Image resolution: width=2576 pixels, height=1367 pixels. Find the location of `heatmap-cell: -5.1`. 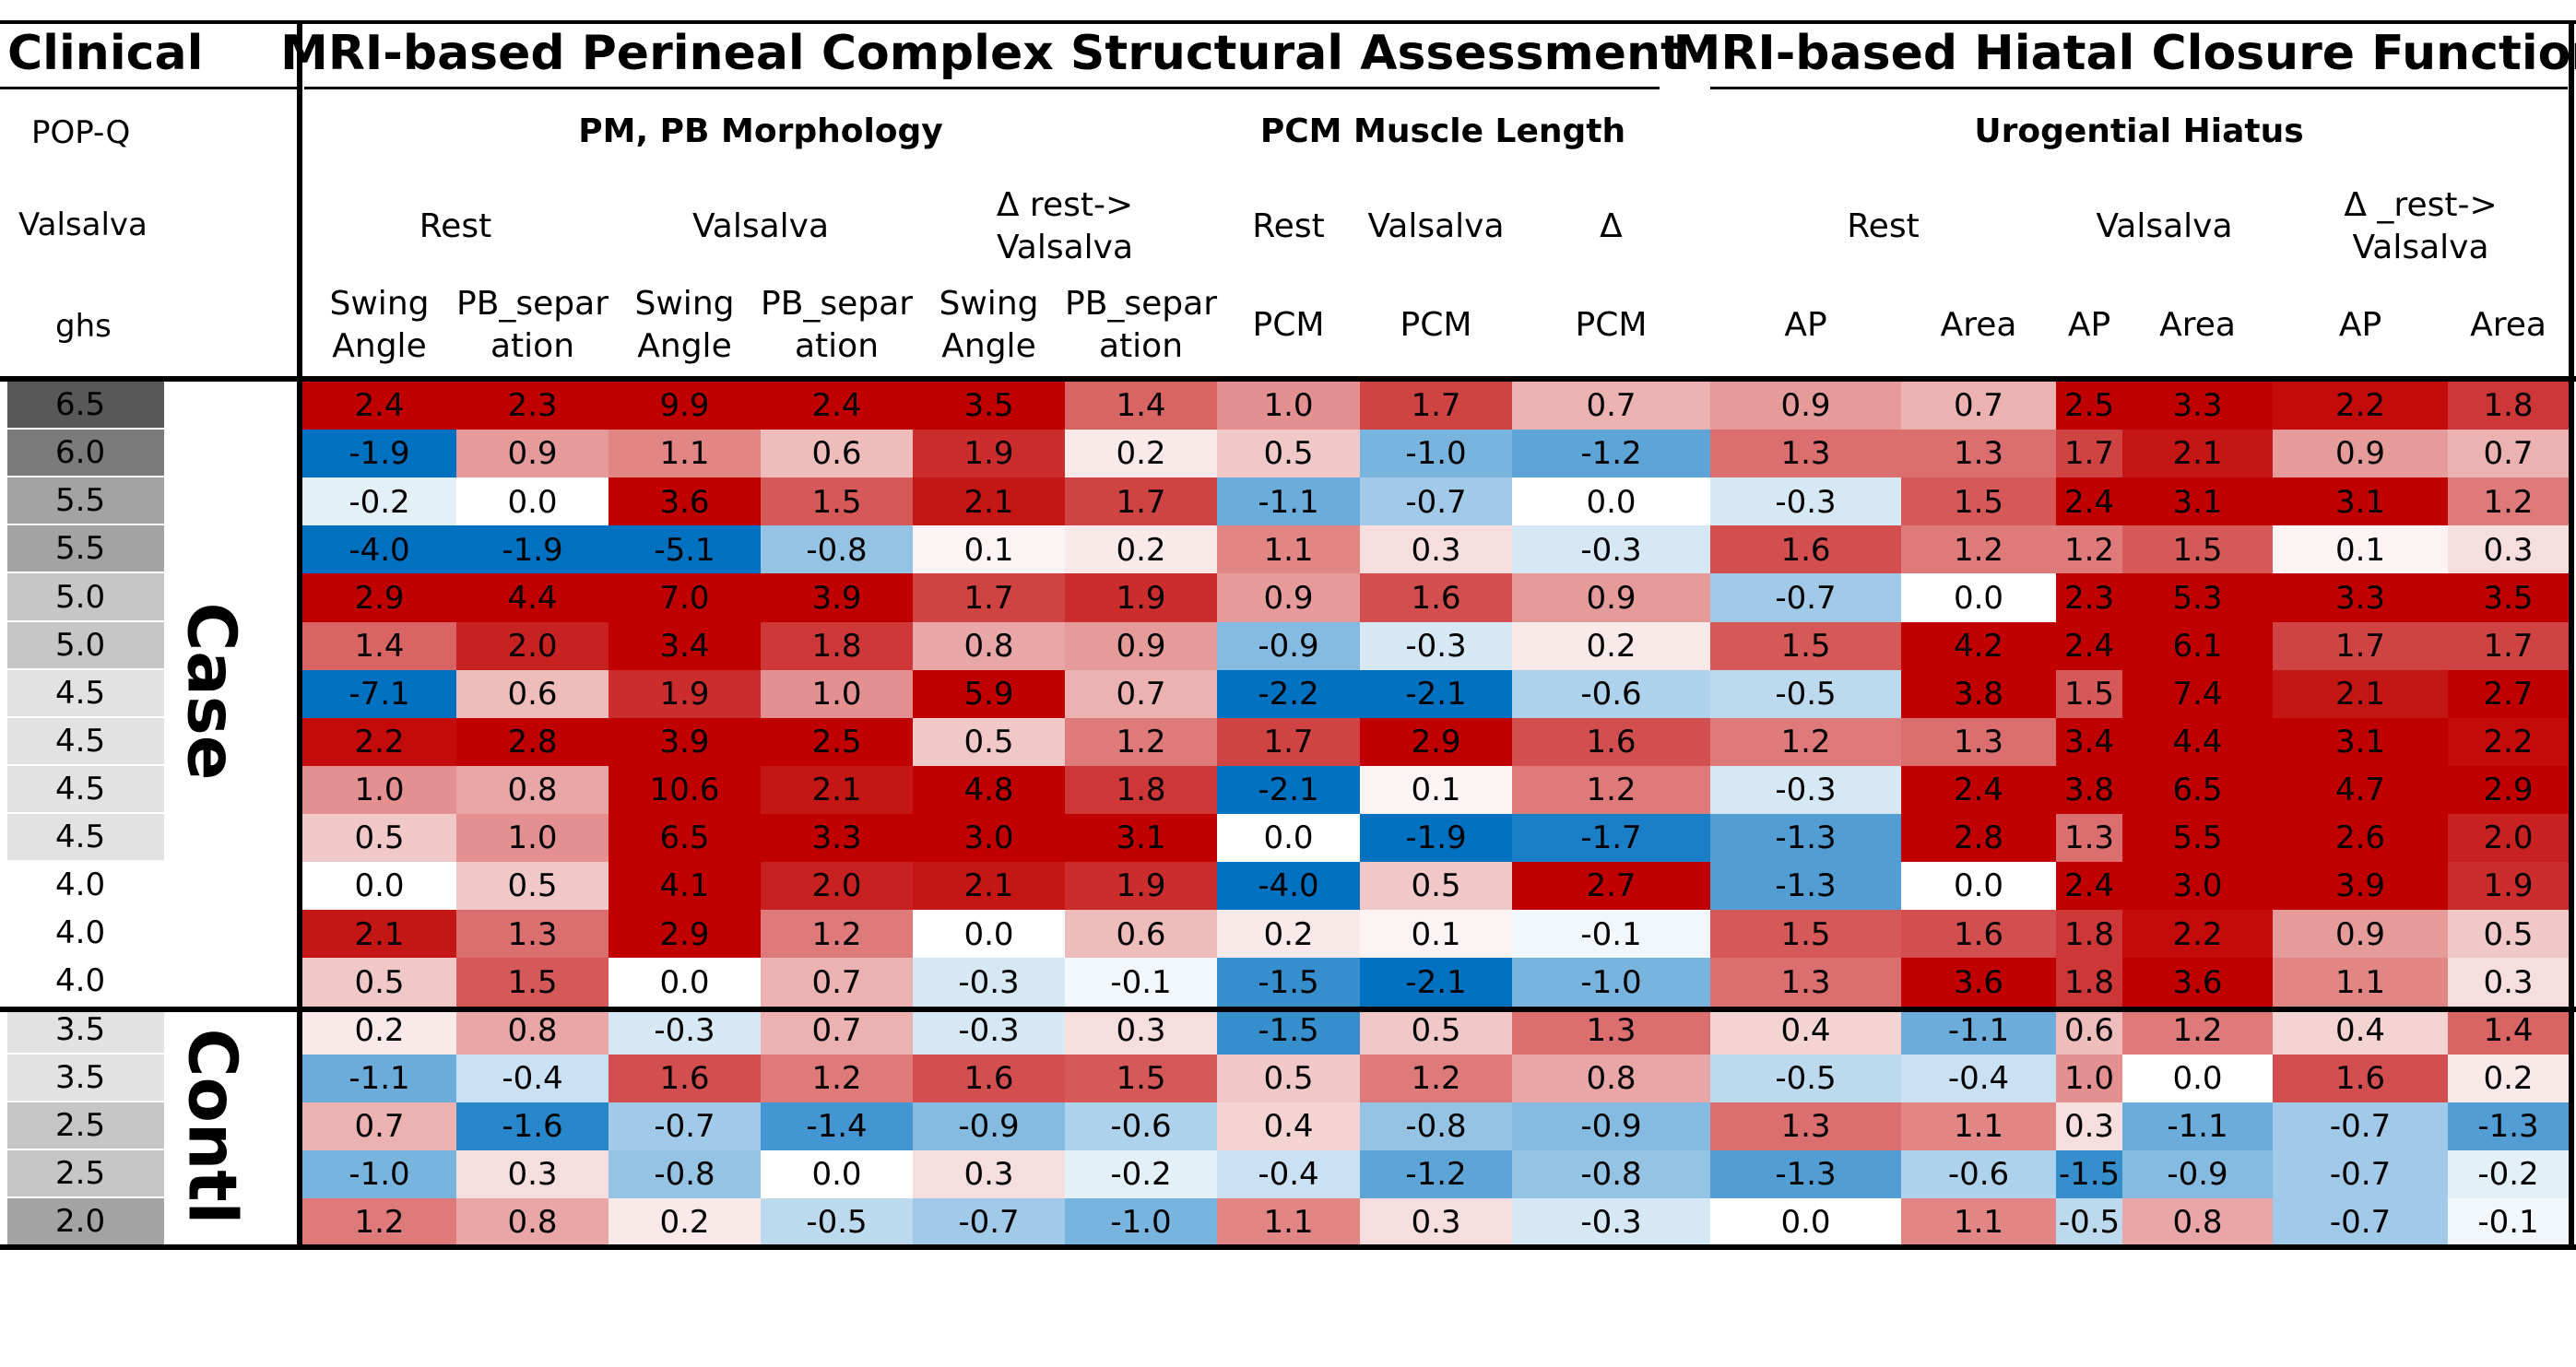

heatmap-cell: -5.1 is located at coordinates (685, 550).